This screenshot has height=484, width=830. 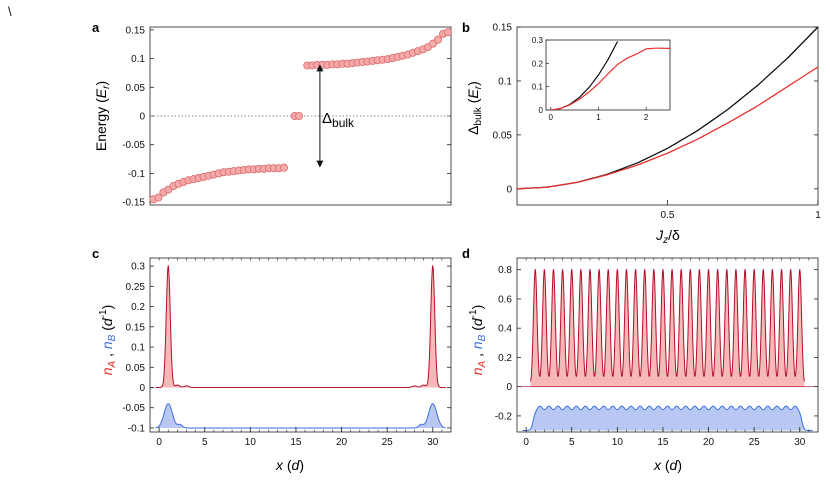 What do you see at coordinates (138, 348) in the screenshot?
I see `panel-c-ytick-label-4: 0.1` at bounding box center [138, 348].